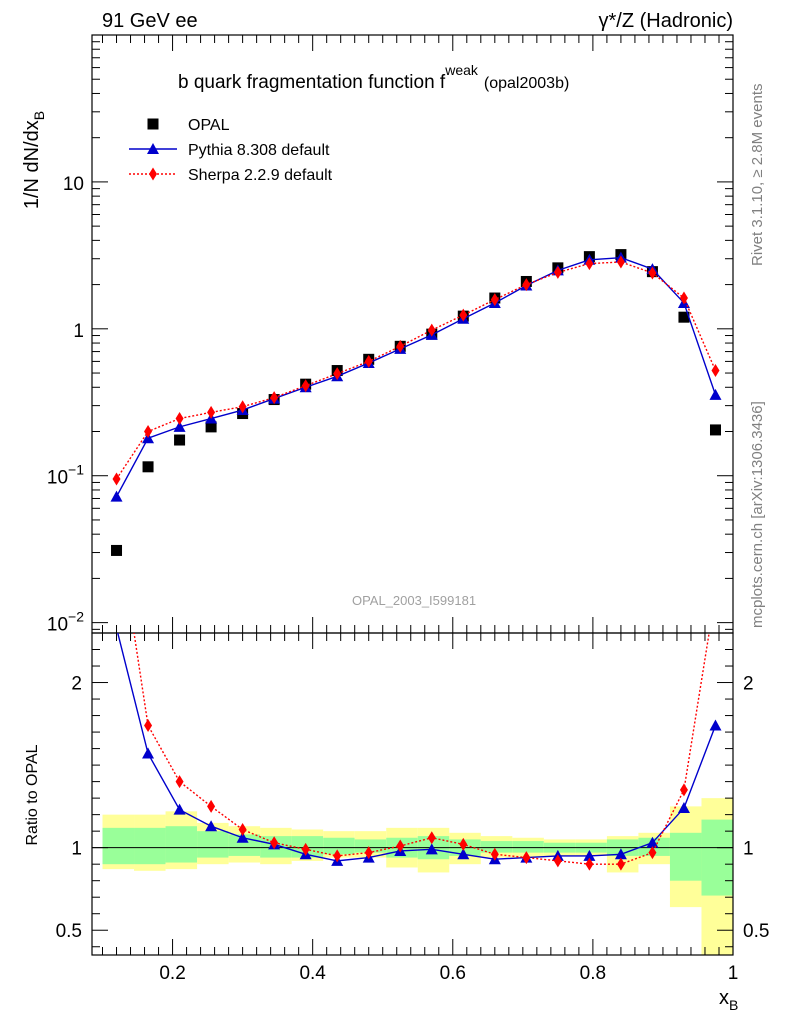 Image resolution: width=786 pixels, height=1024 pixels. I want to click on legend-marker-square, so click(153, 124).